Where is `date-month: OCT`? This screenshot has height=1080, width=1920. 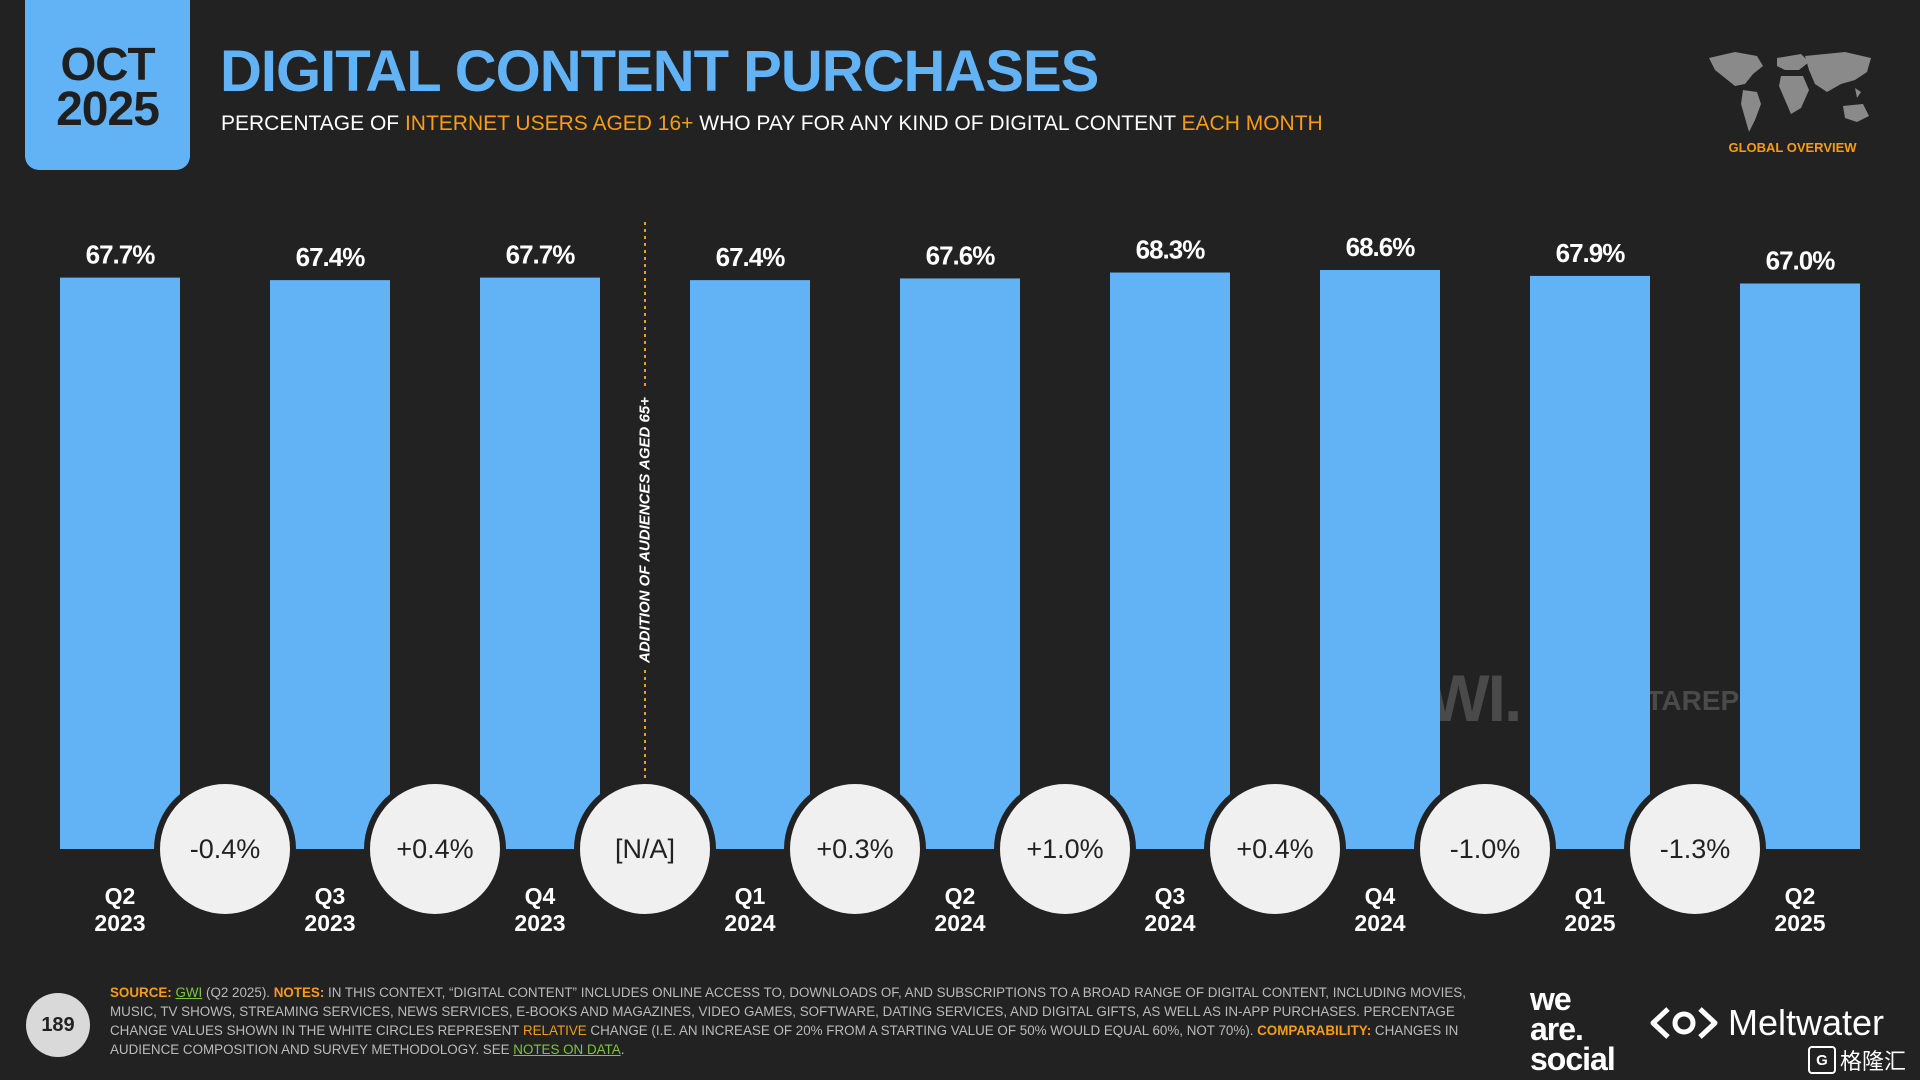 date-month: OCT is located at coordinates (107, 64).